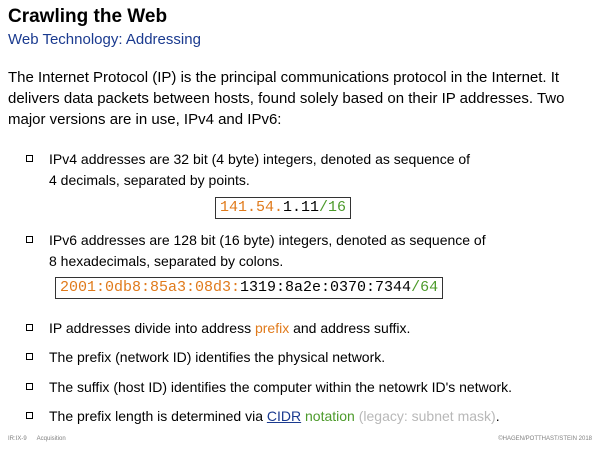 The height and width of the screenshot is (450, 600). What do you see at coordinates (272, 328) in the screenshot?
I see `prefix-highlight: prefix` at bounding box center [272, 328].